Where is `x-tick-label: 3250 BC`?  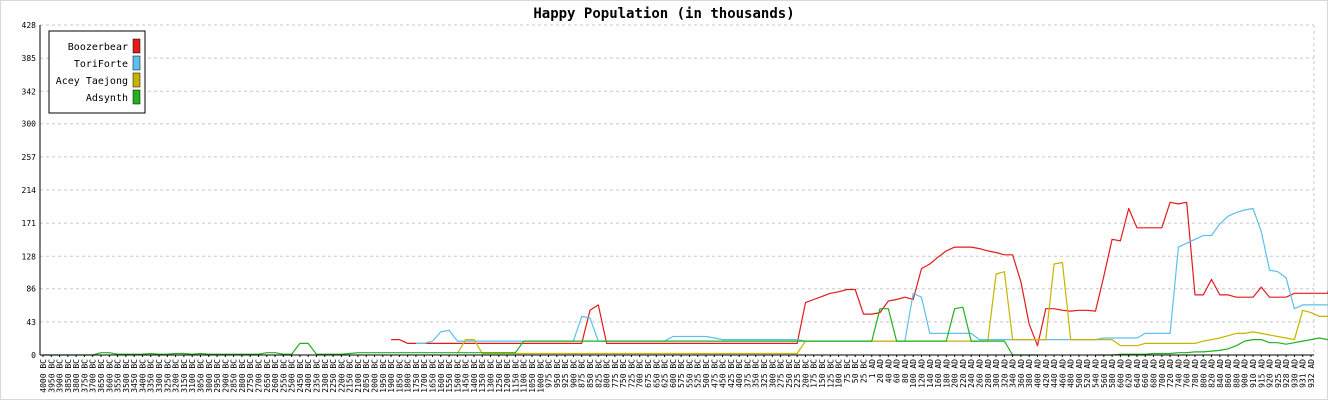 x-tick-label: 3250 BC is located at coordinates (167, 376).